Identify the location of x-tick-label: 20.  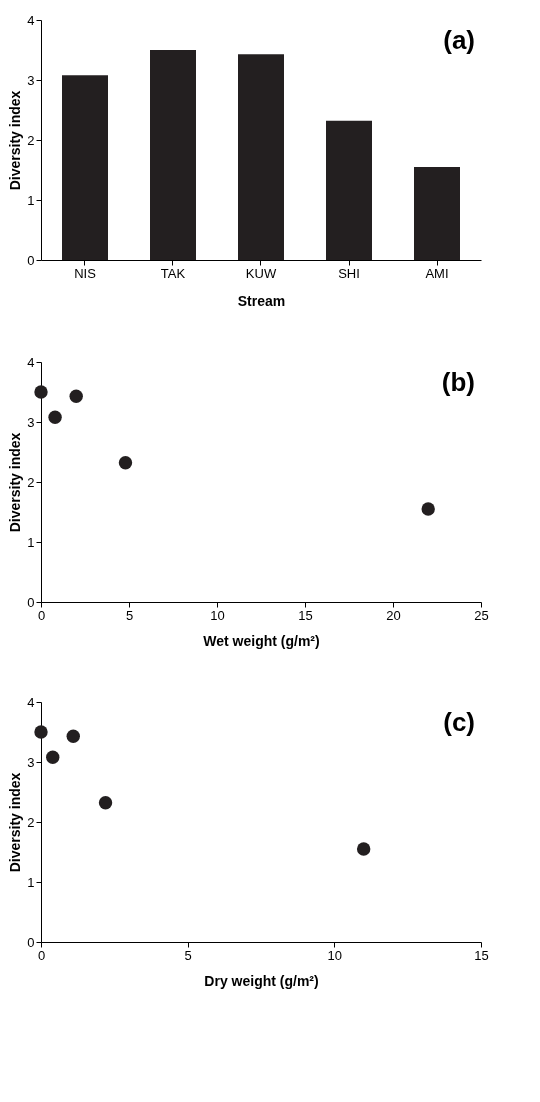
(393, 615).